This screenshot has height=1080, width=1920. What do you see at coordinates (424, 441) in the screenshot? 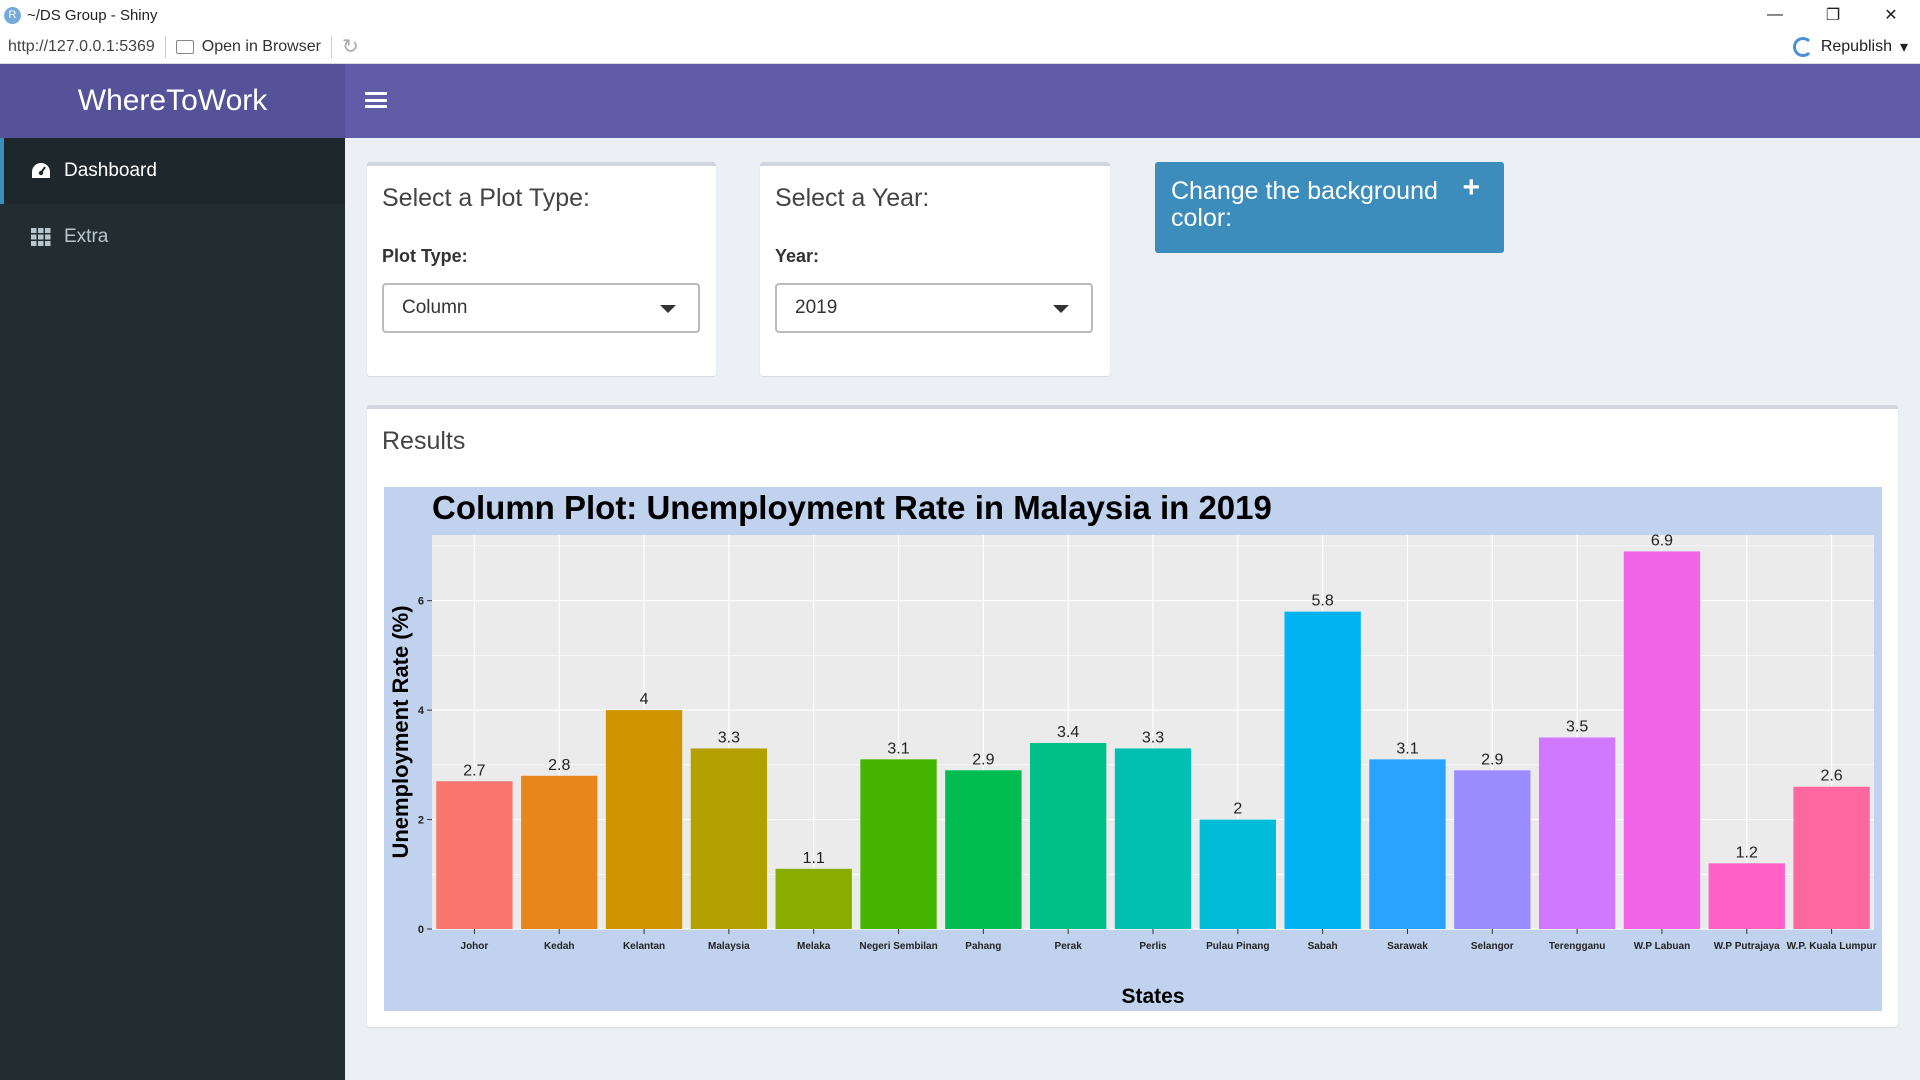
I see `box-title: Results` at bounding box center [424, 441].